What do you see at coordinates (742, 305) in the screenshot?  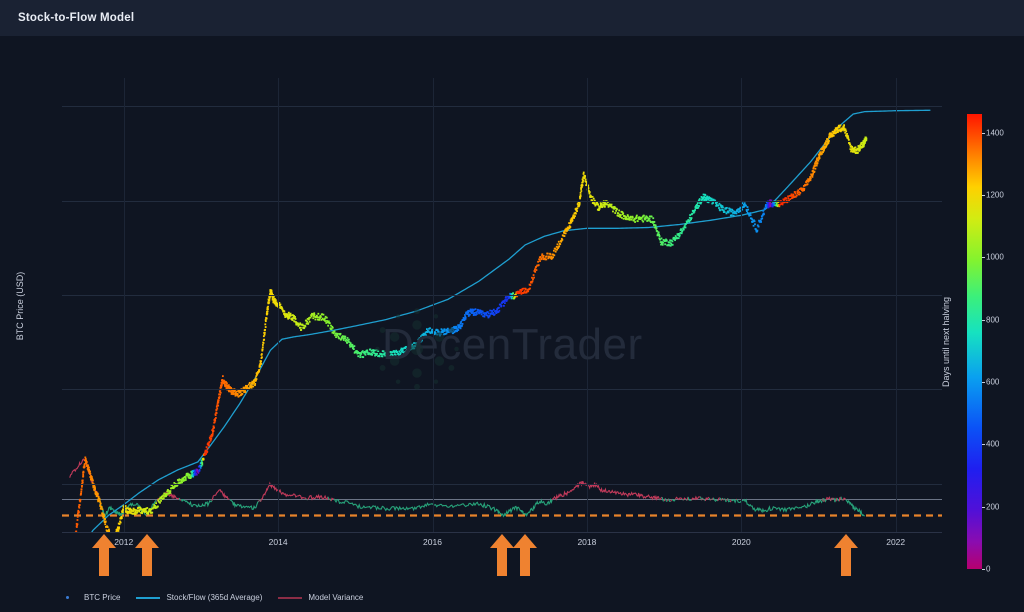 I see `gridline-vertical` at bounding box center [742, 305].